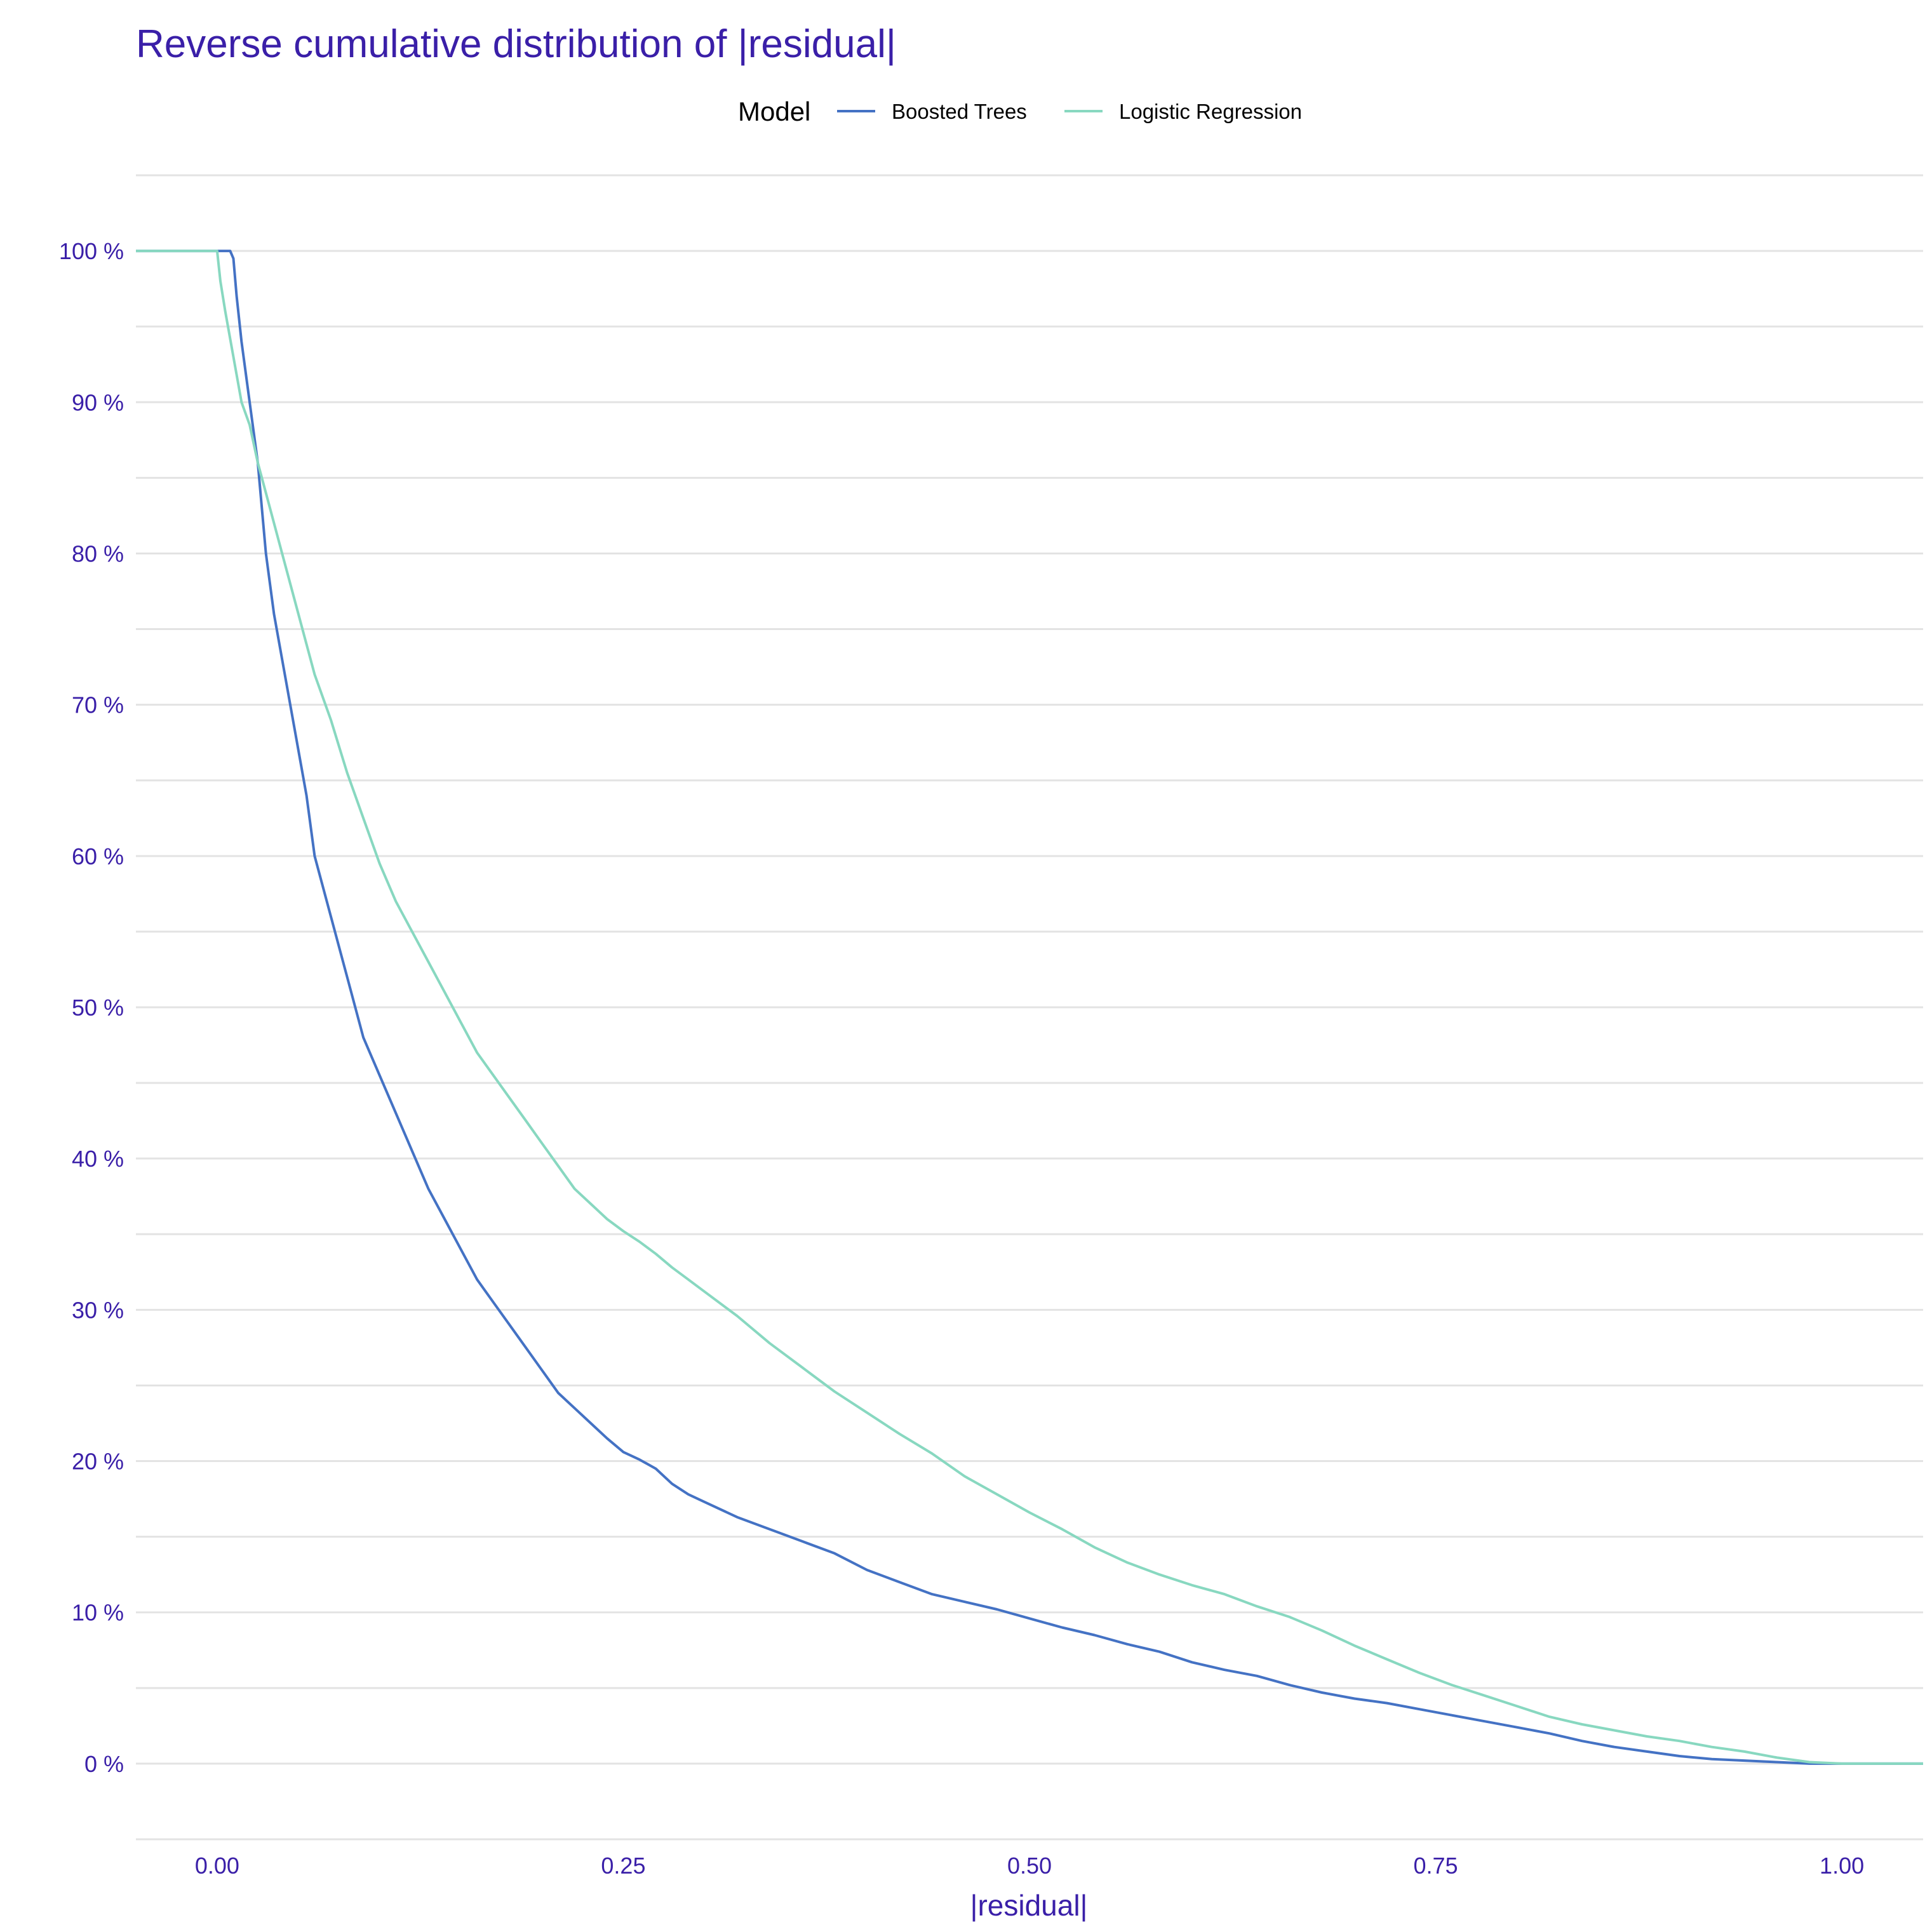 Image resolution: width=1932 pixels, height=1932 pixels. What do you see at coordinates (98, 1008) in the screenshot?
I see `y-tick-label: 50 %` at bounding box center [98, 1008].